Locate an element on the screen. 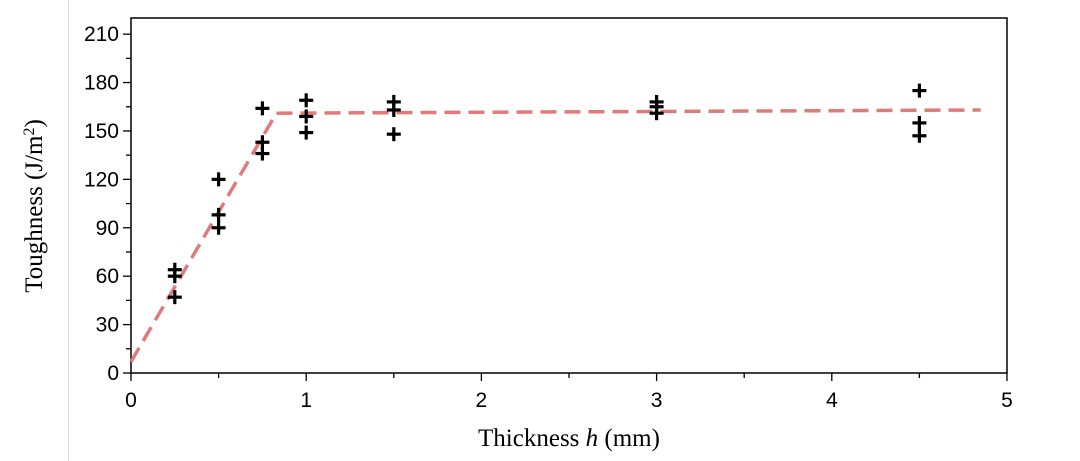  x-axis-title: Thickness h (mm) is located at coordinates (569, 438).